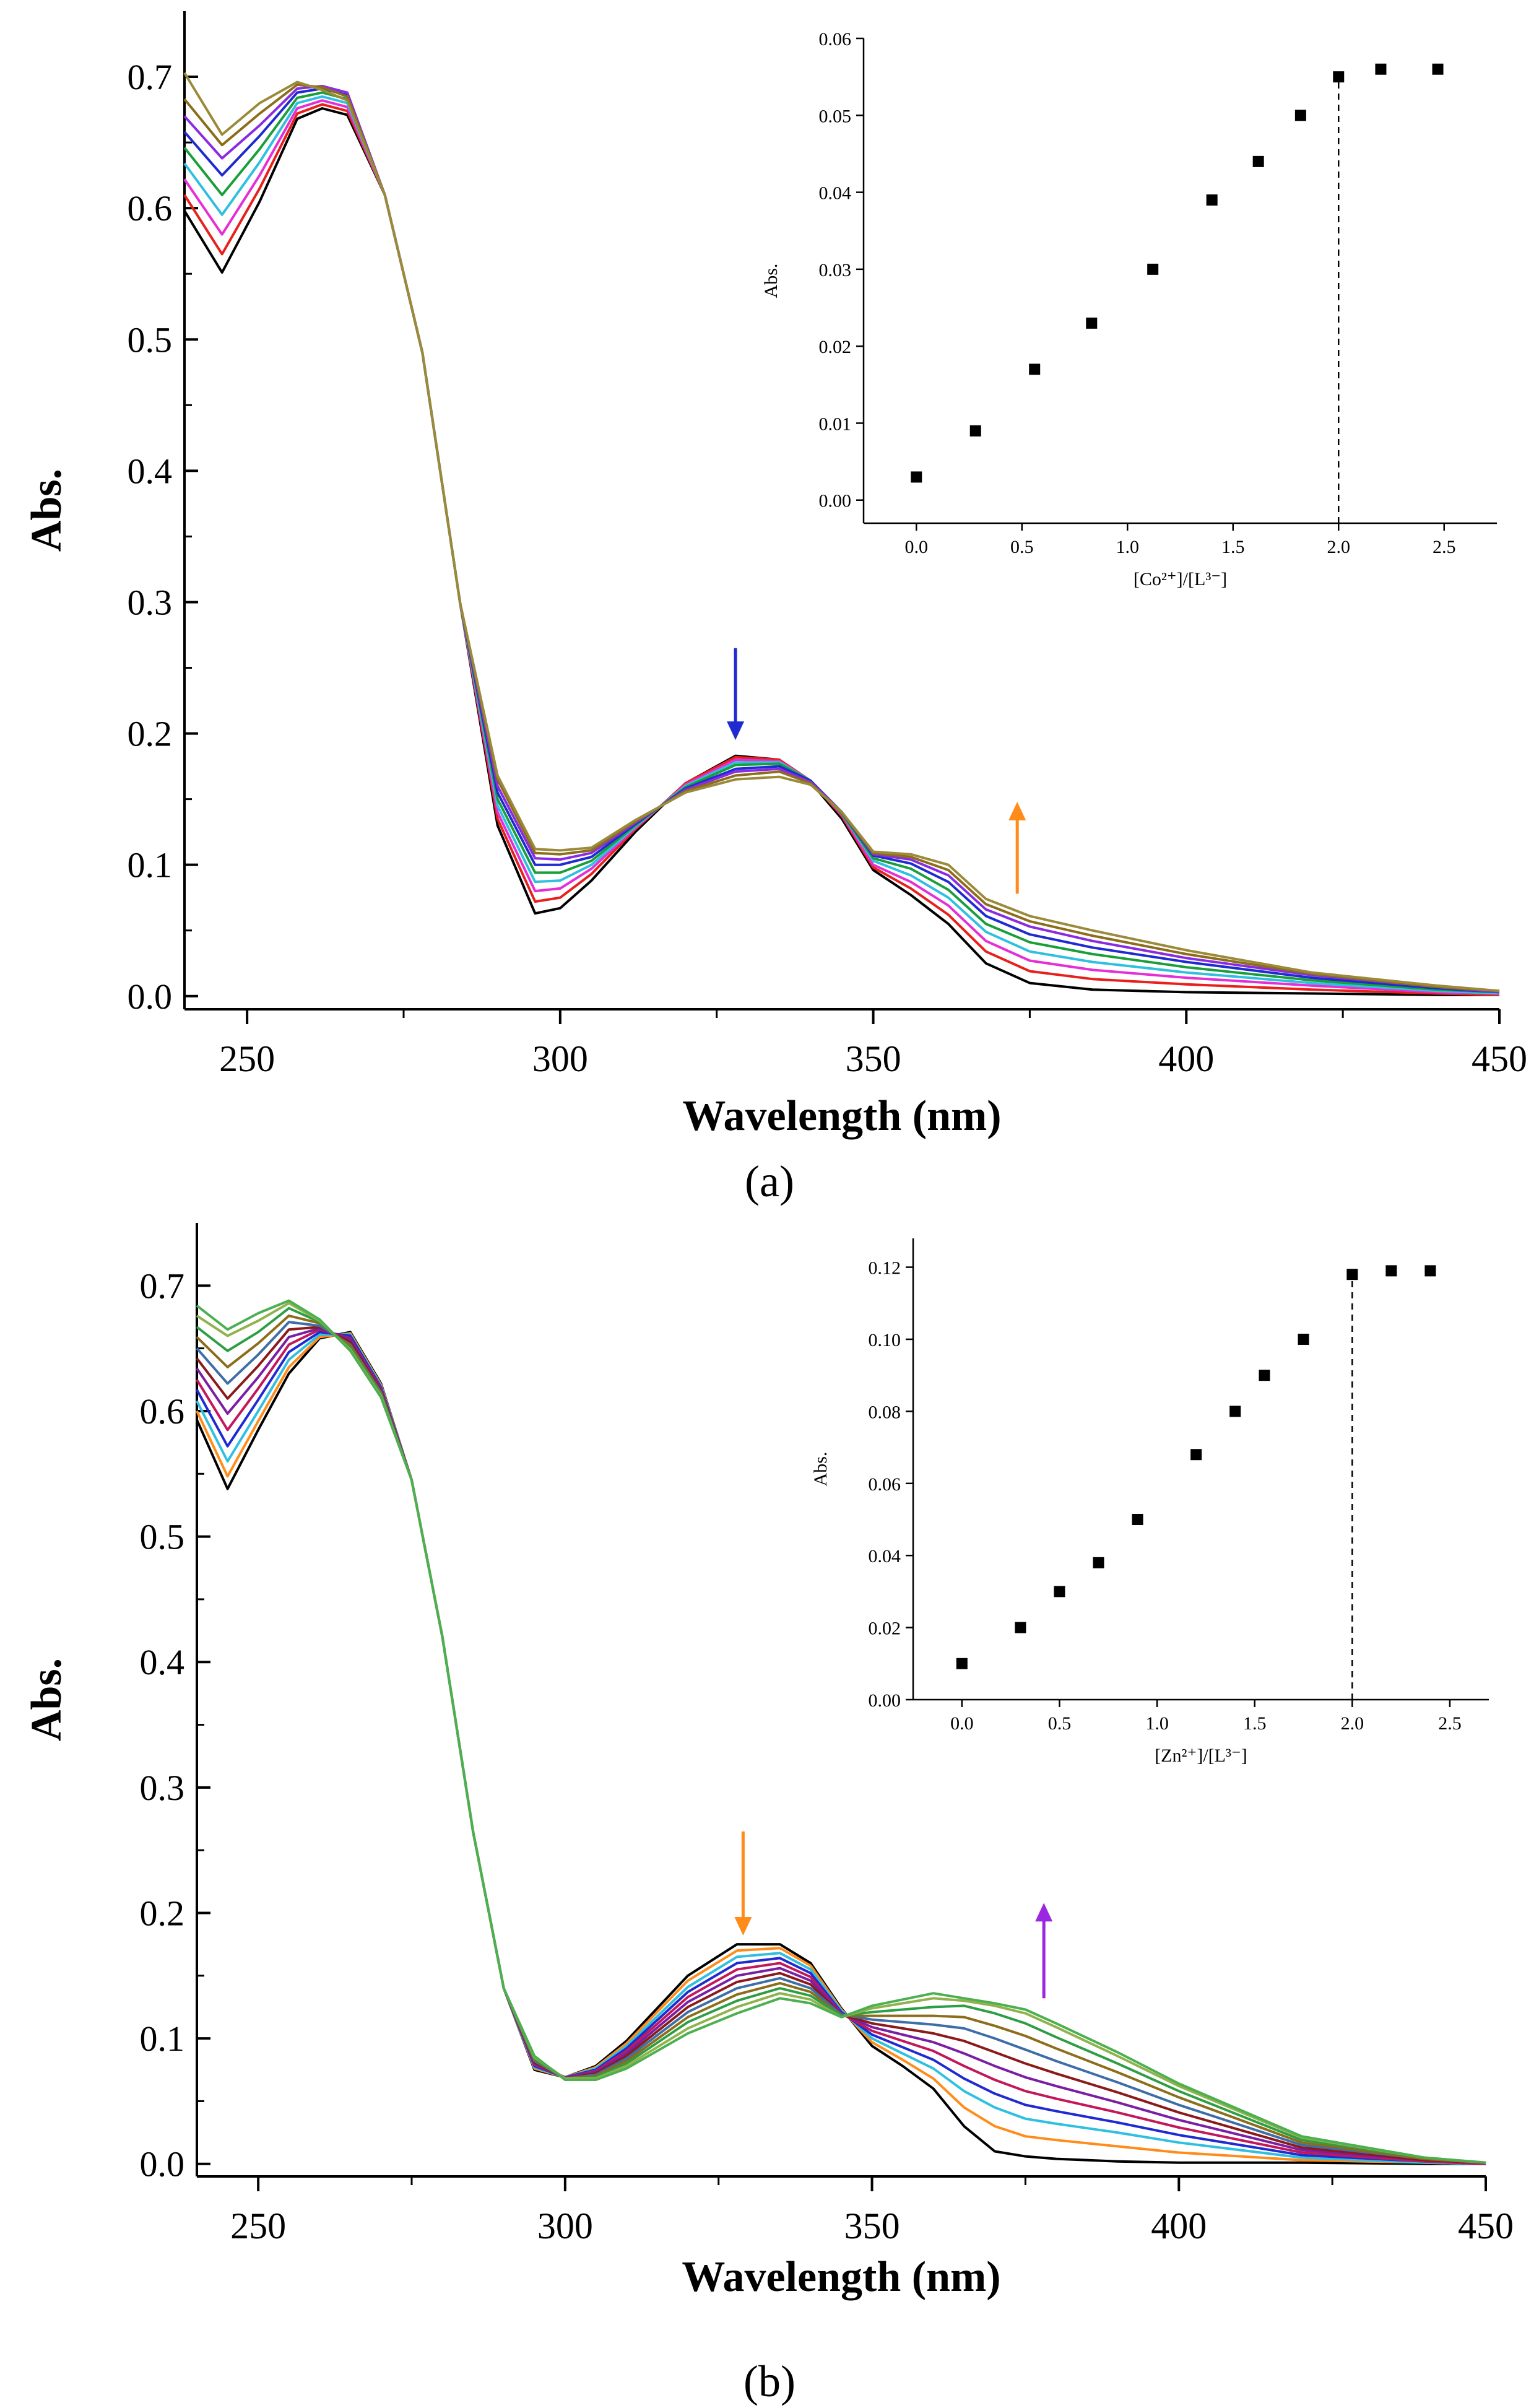 Image resolution: width=1539 pixels, height=2408 pixels. Describe the element at coordinates (162, 1537) in the screenshot. I see `y-tick-label-b: 0.5` at that location.